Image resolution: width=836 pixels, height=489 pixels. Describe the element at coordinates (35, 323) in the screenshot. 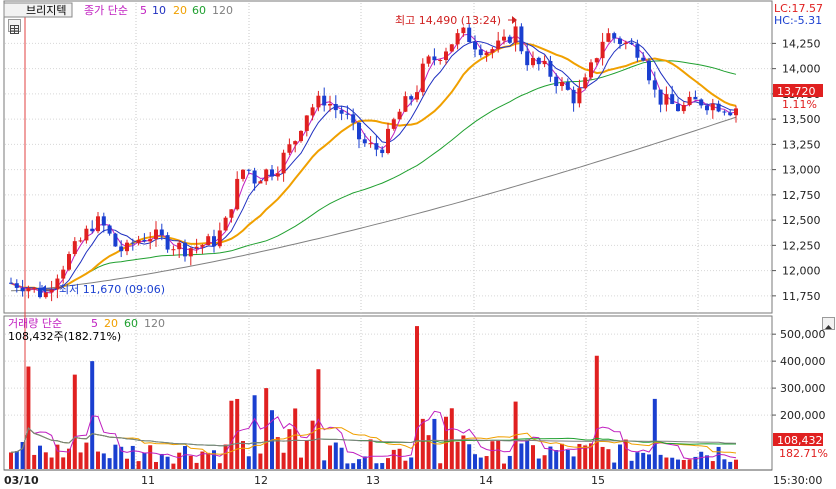

I see `volume-legend-label: 거래량 단순` at that location.